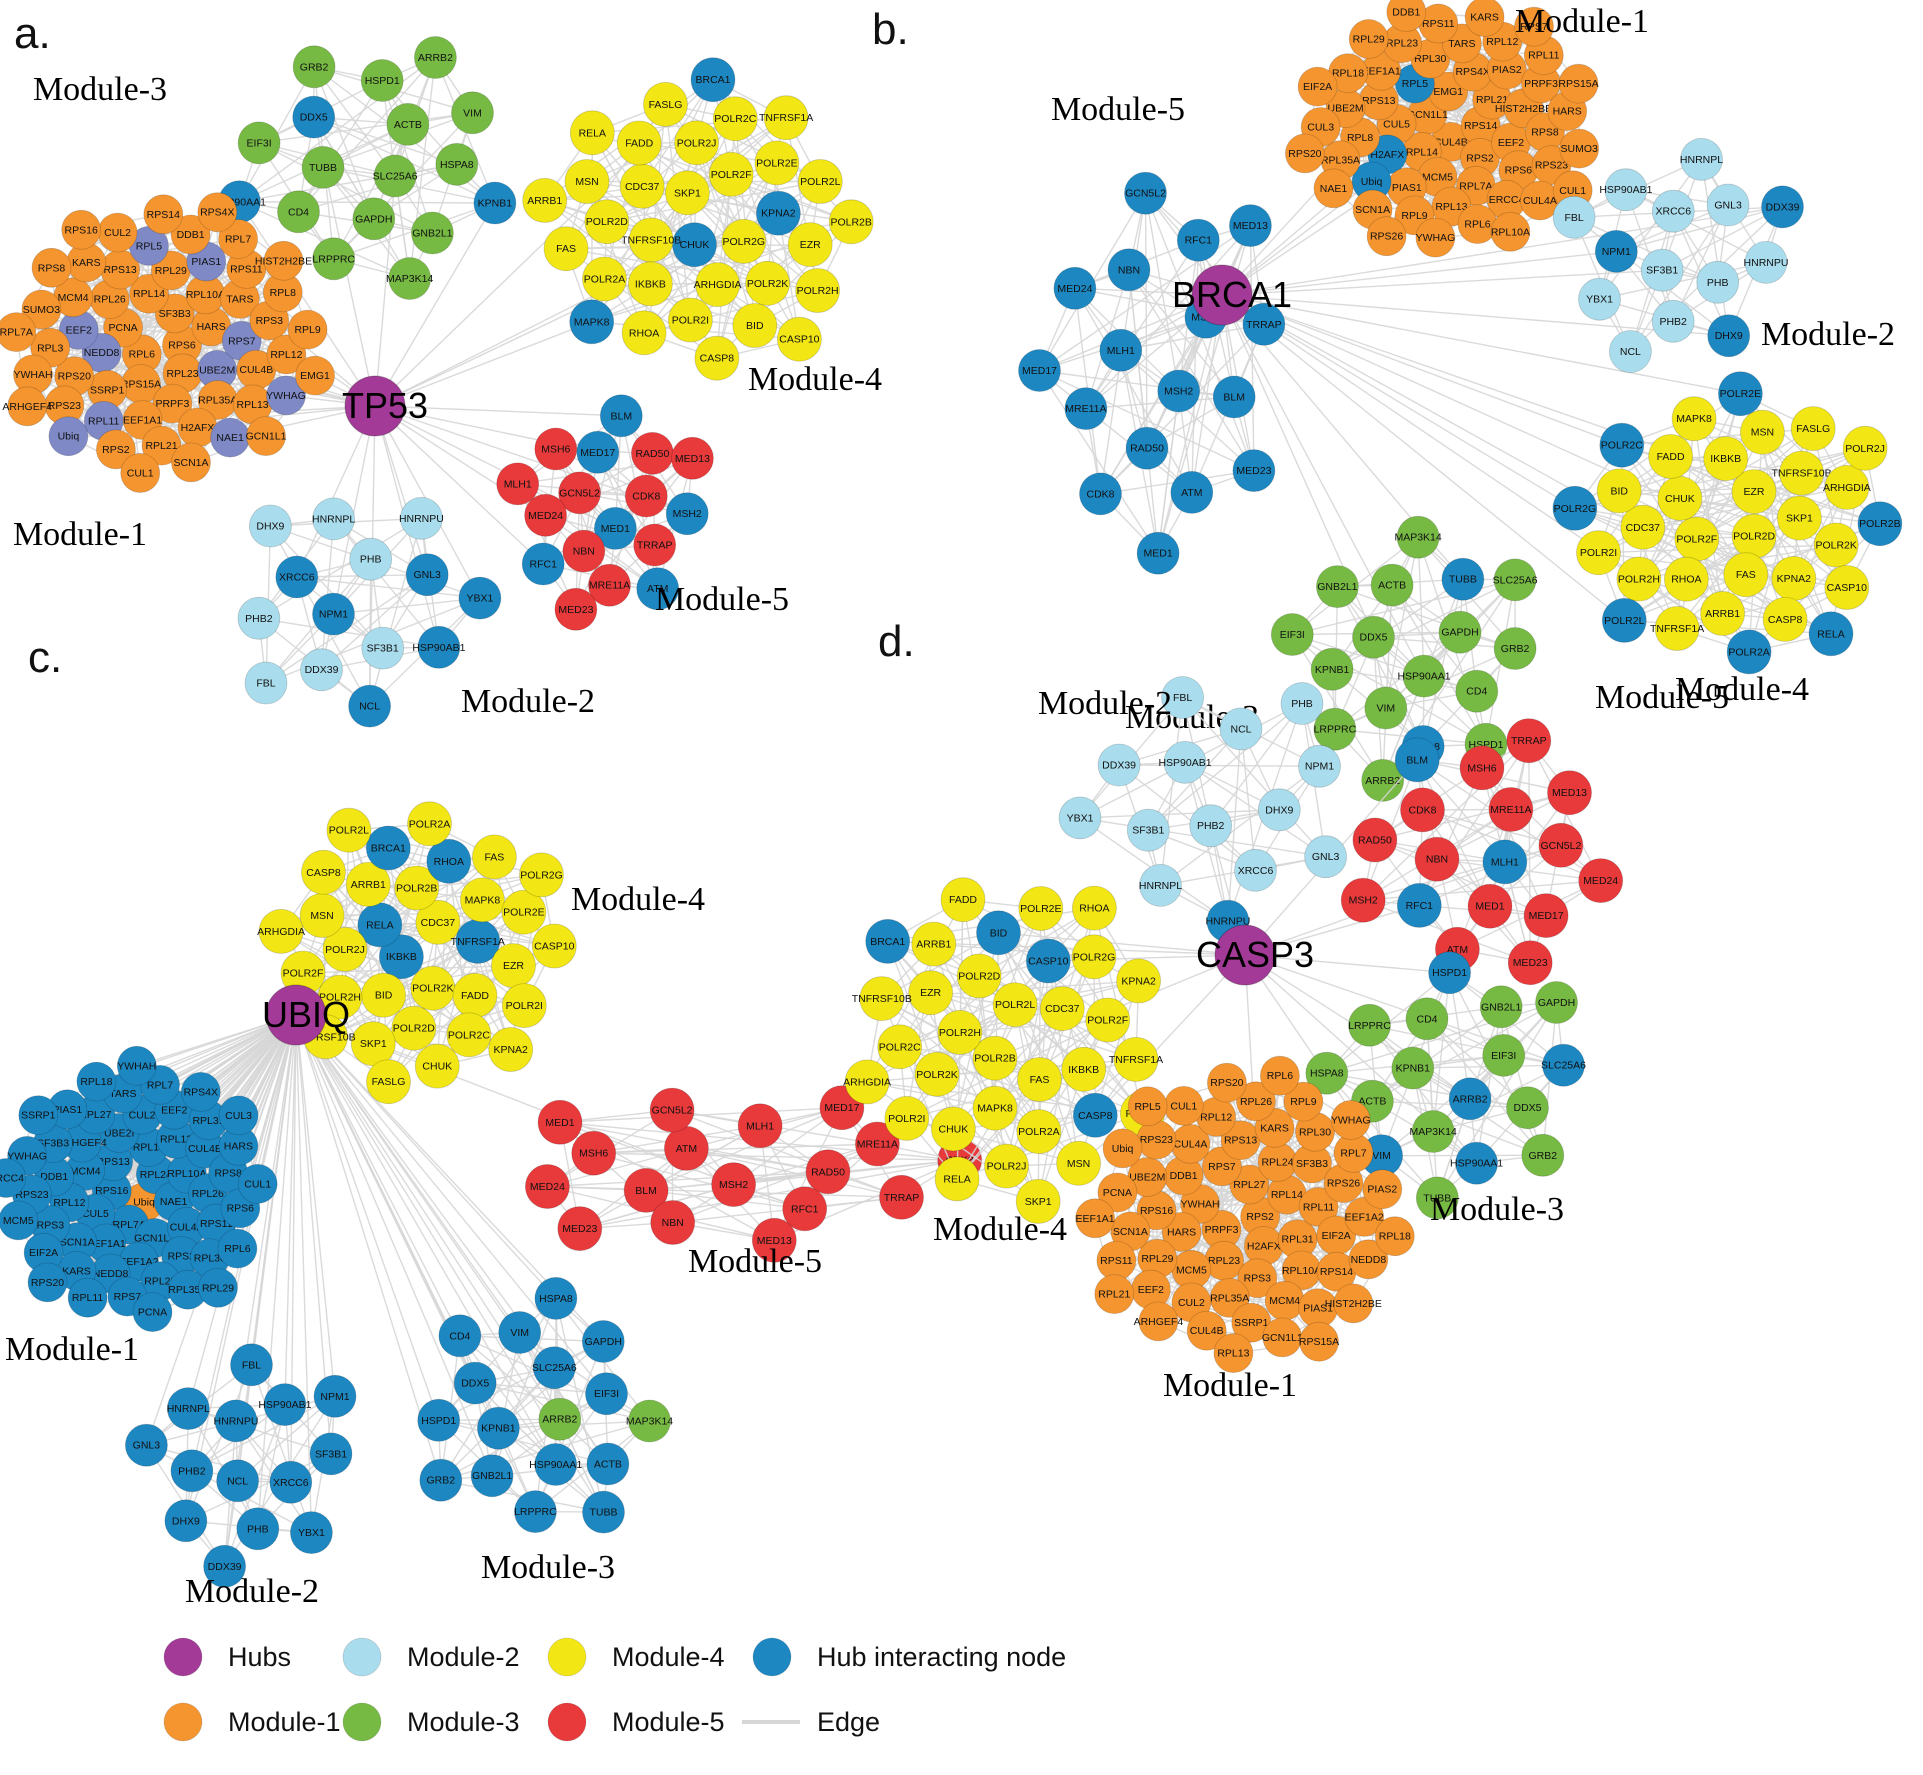 This screenshot has height=1775, width=1923. Describe the element at coordinates (414, 1028) in the screenshot. I see `node-POLR2D: POLR2D` at that location.